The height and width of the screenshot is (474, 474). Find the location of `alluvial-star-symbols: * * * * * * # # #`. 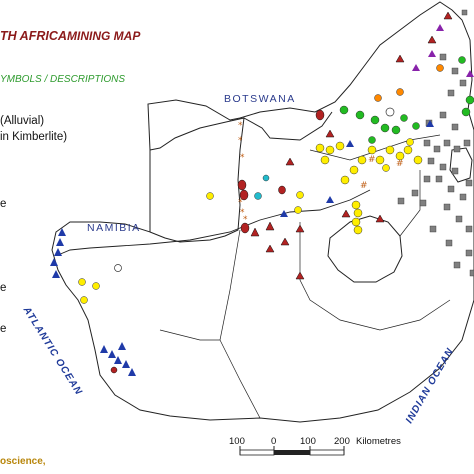

alluvial-star-symbols: * * * * * * # # # is located at coordinates (321, 173).